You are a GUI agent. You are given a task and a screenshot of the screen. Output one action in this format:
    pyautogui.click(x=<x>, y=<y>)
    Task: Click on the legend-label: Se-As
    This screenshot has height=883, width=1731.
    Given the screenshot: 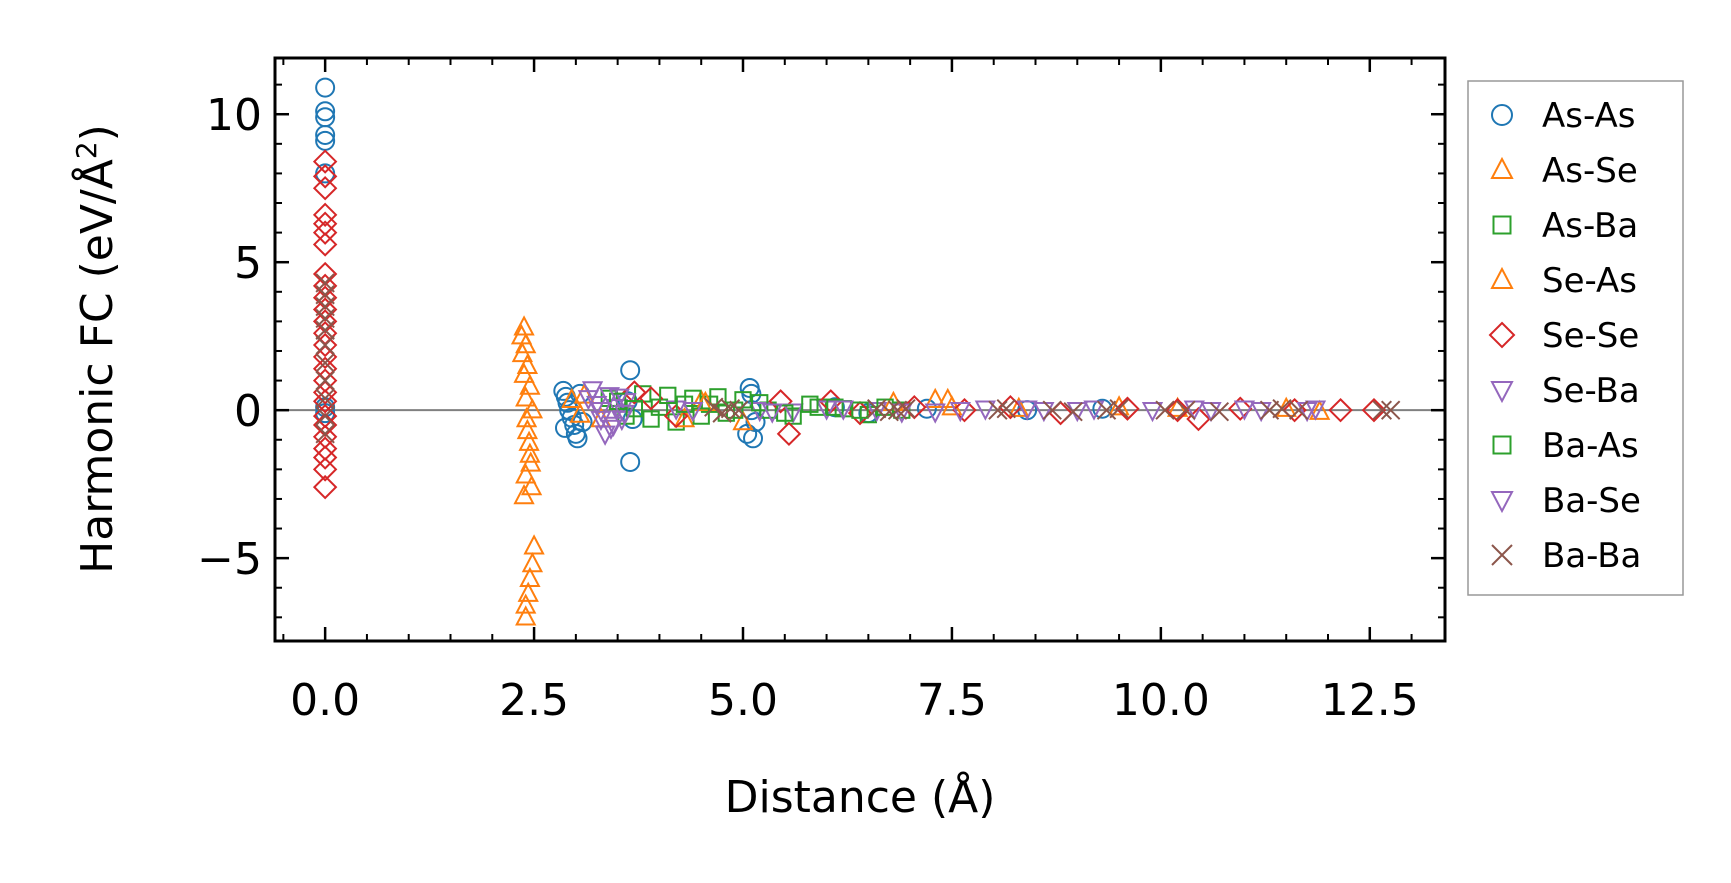 What is the action you would take?
    pyautogui.click(x=1589, y=281)
    